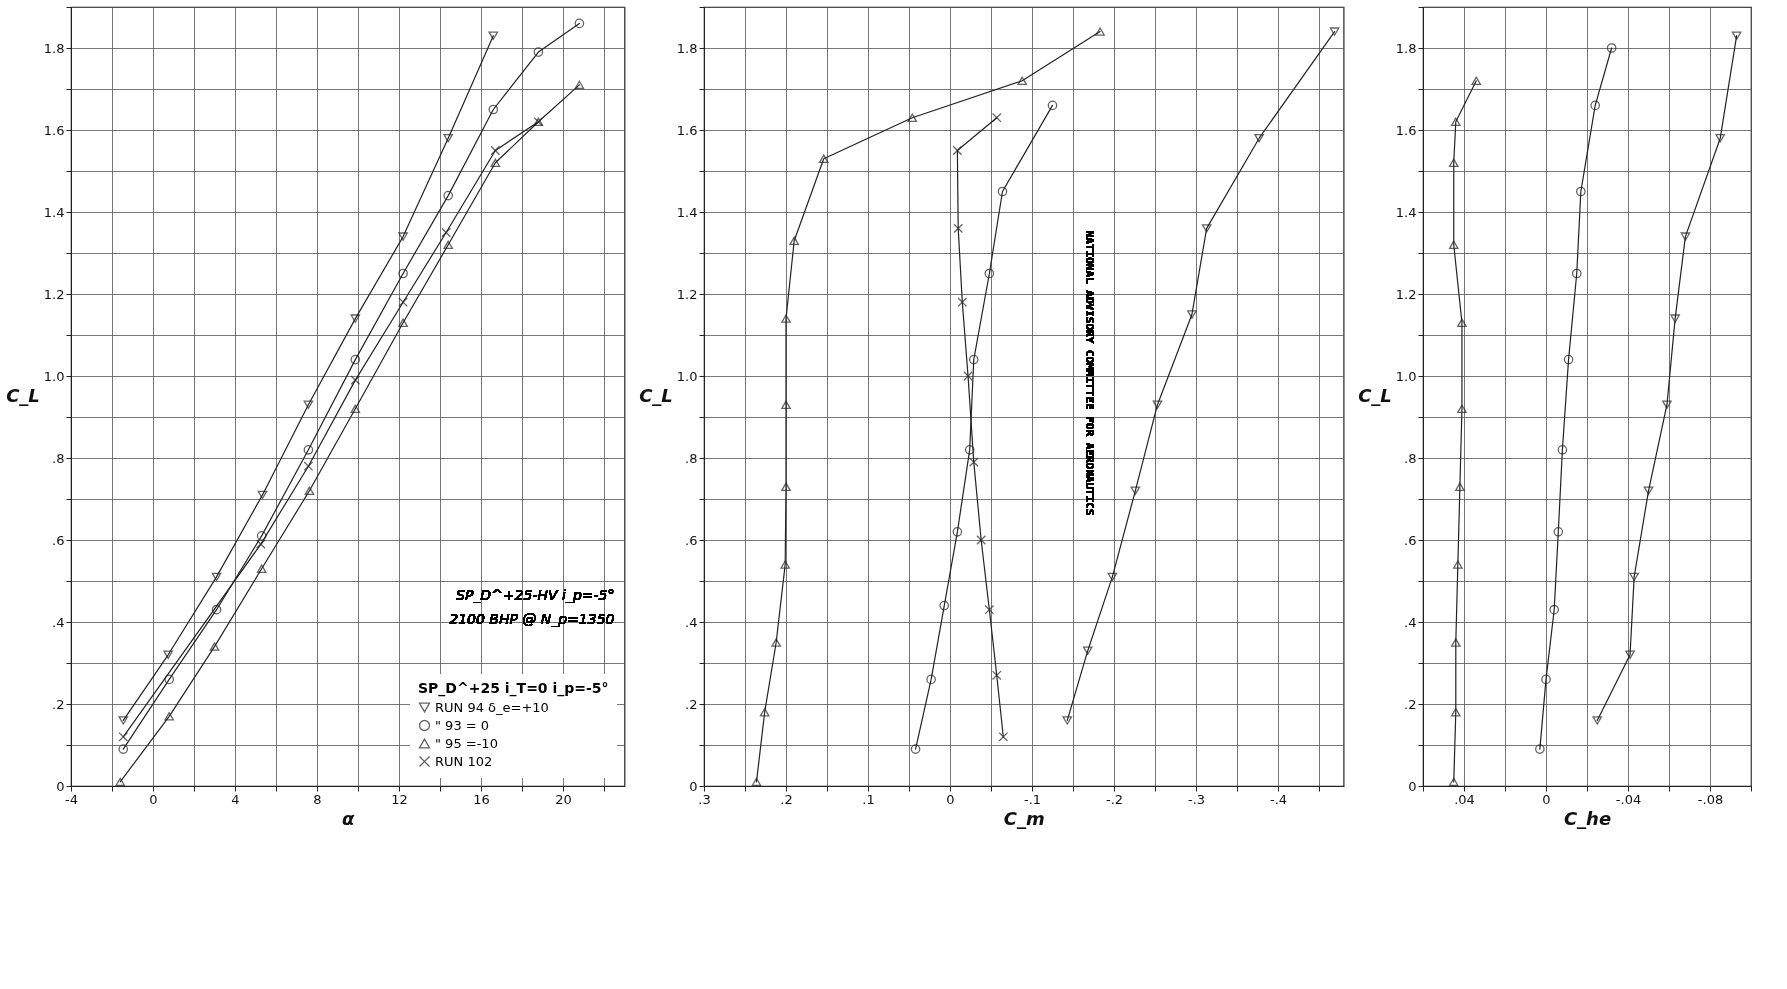  Describe the element at coordinates (466, 743) in the screenshot. I see `legend-label: " 95 =-10` at that location.